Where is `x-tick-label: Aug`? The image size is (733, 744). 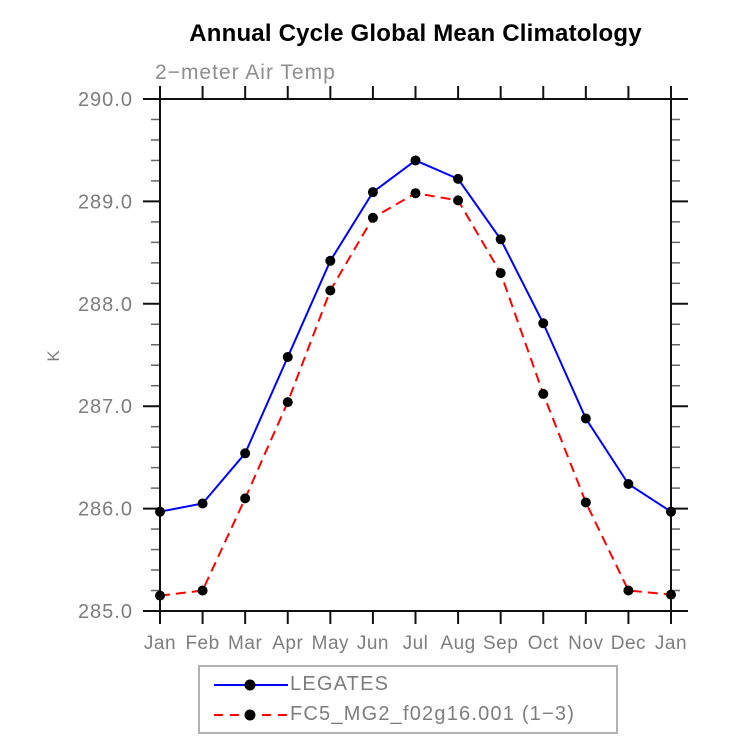 x-tick-label: Aug is located at coordinates (457, 643).